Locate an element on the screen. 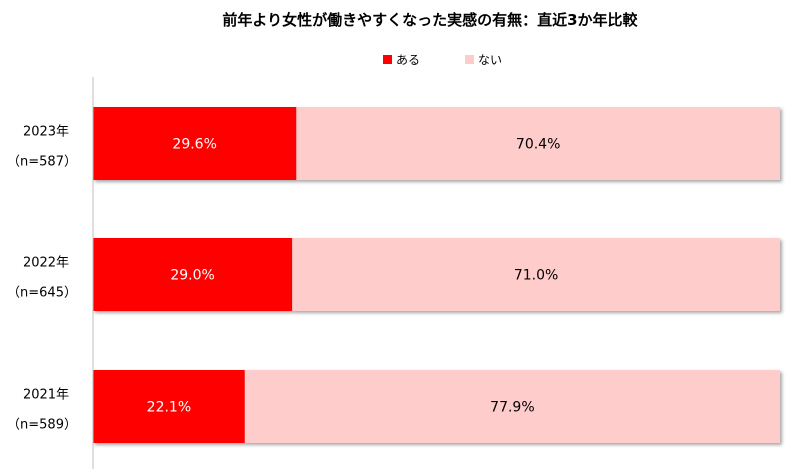  data-label-1-2: 77.9% is located at coordinates (512, 408).